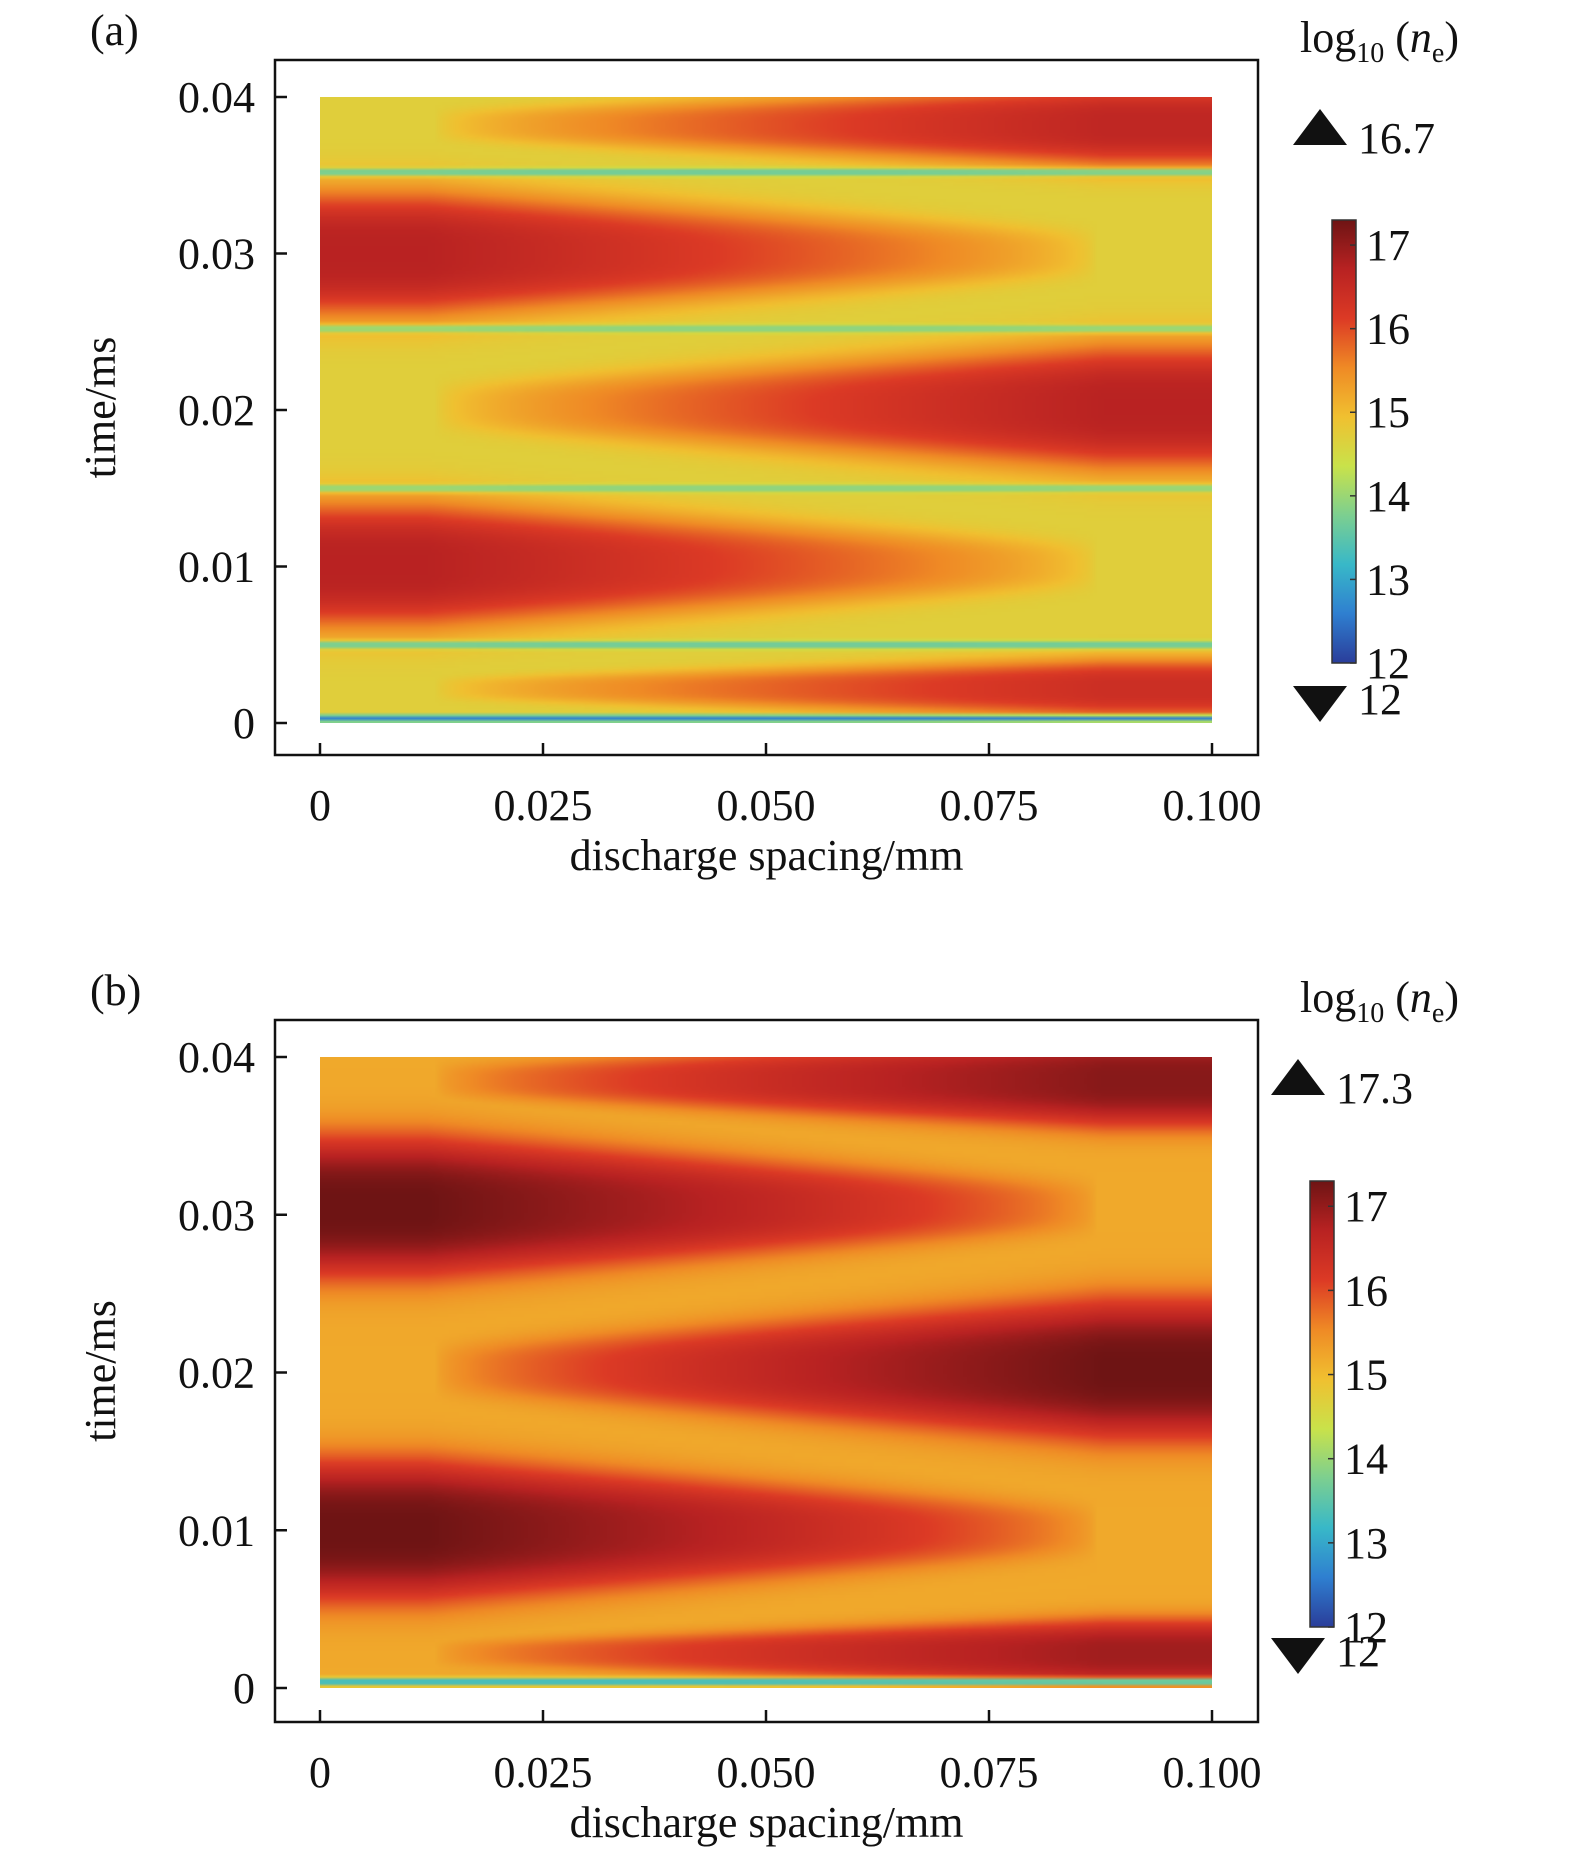 This screenshot has height=1863, width=1575. What do you see at coordinates (115, 990) in the screenshot?
I see `panel-label: (b)` at bounding box center [115, 990].